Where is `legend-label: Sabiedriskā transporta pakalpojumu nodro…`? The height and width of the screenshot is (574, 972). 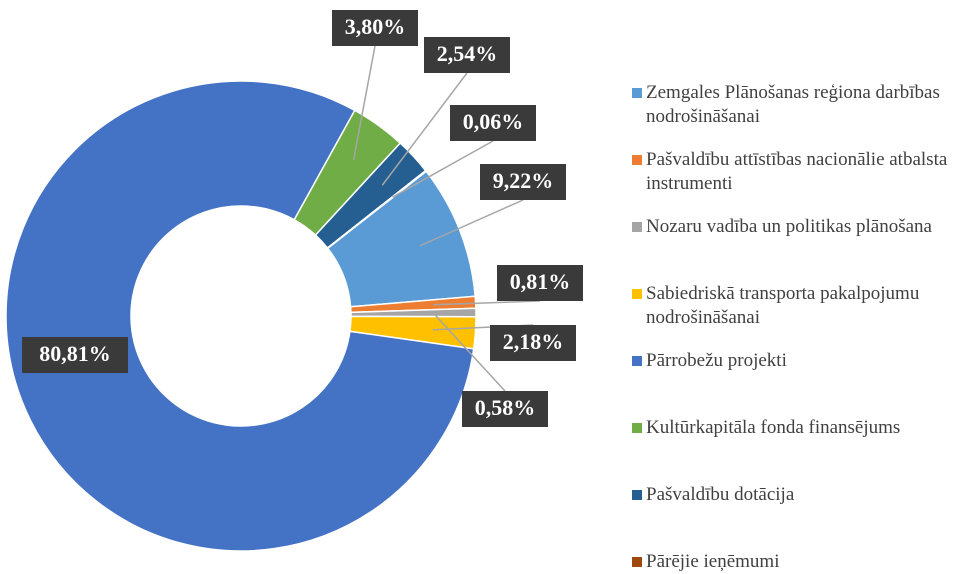 legend-label: Sabiedriskā transporta pakalpojumu nodro… is located at coordinates (783, 305).